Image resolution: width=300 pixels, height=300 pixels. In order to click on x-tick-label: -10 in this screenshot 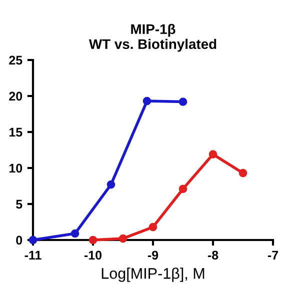, I will do `click(93, 255)`.